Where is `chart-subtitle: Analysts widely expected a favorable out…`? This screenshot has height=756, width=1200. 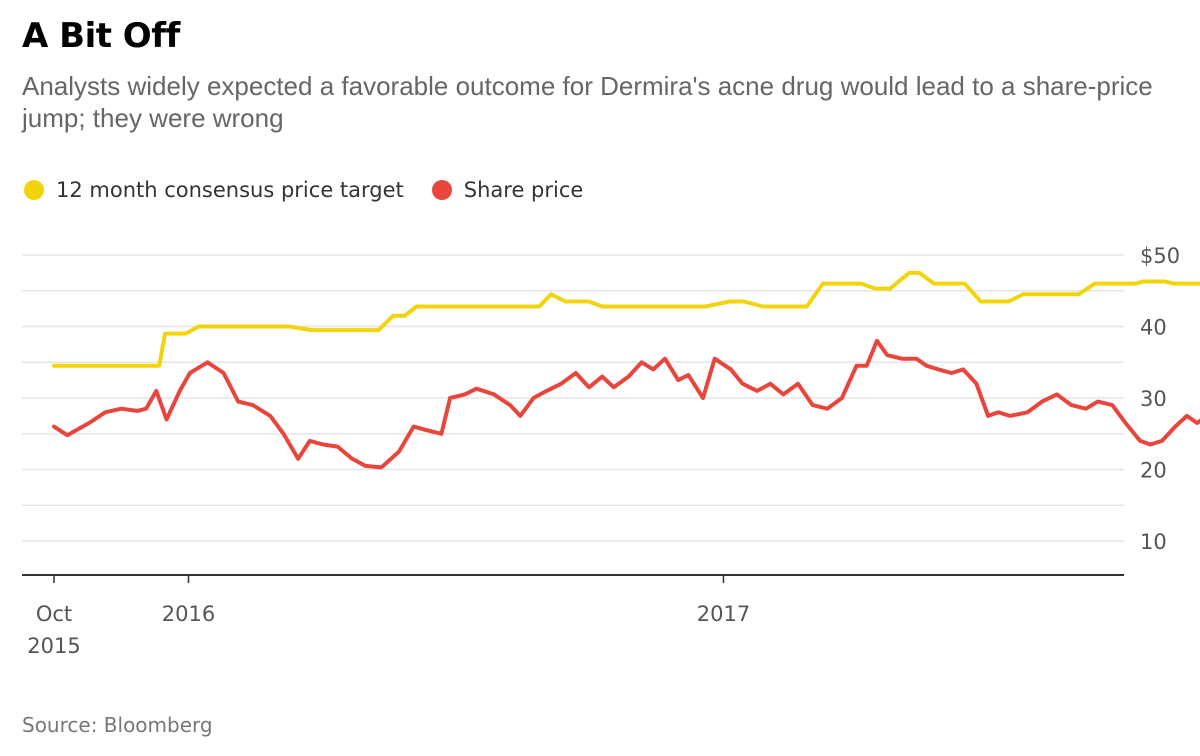
chart-subtitle: Analysts widely expected a favorable out… is located at coordinates (587, 102).